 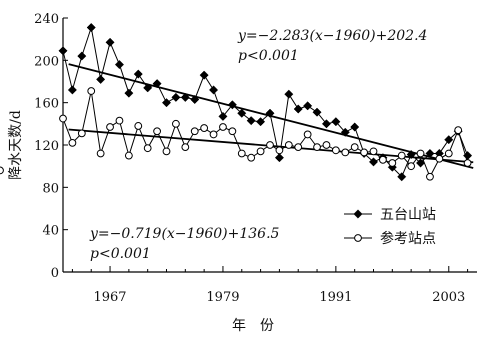 What do you see at coordinates (63, 118) in the screenshot?
I see `point-1-1962` at bounding box center [63, 118].